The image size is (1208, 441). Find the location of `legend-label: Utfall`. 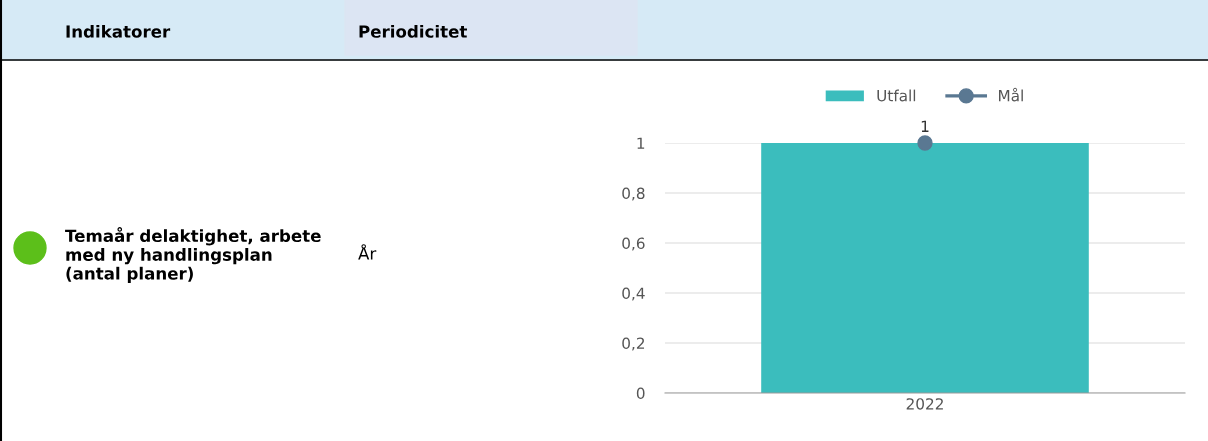

legend-label: Utfall is located at coordinates (896, 95).